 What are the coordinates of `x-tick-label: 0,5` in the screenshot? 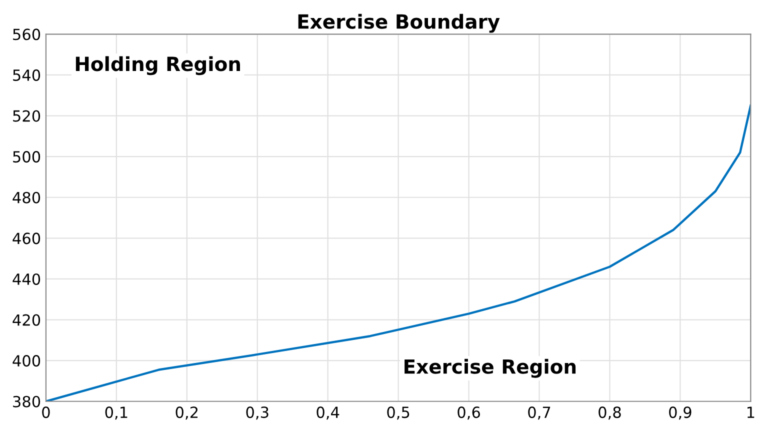 It's located at (398, 413).